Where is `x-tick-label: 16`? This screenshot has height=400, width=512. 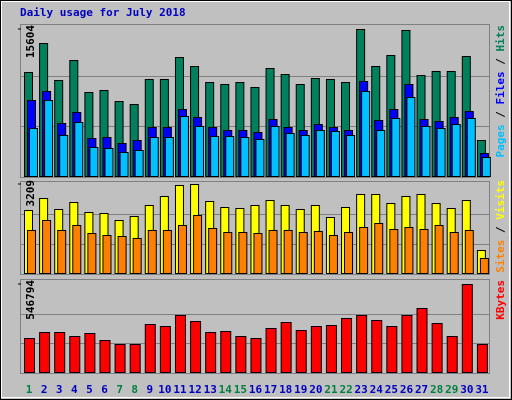
x-tick-label: 16 is located at coordinates (256, 389).